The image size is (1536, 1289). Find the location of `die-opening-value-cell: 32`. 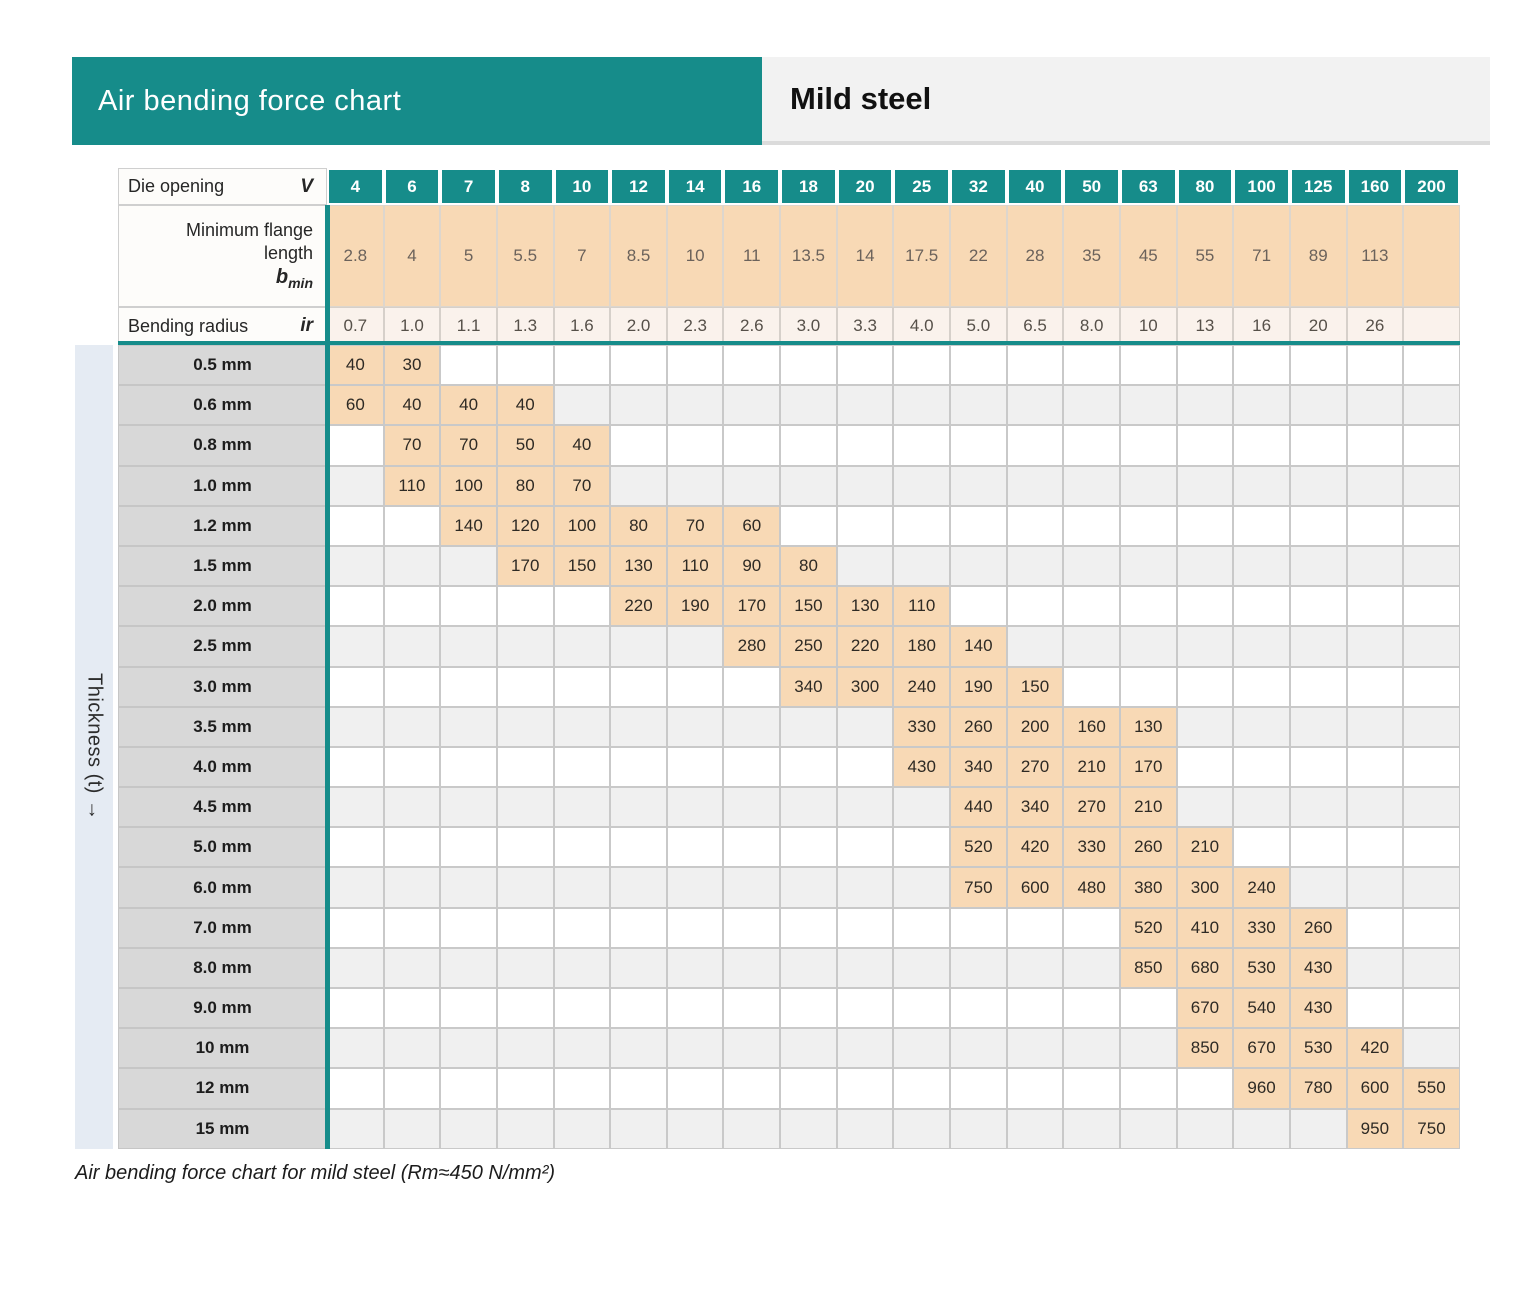

die-opening-value-cell: 32 is located at coordinates (978, 186).